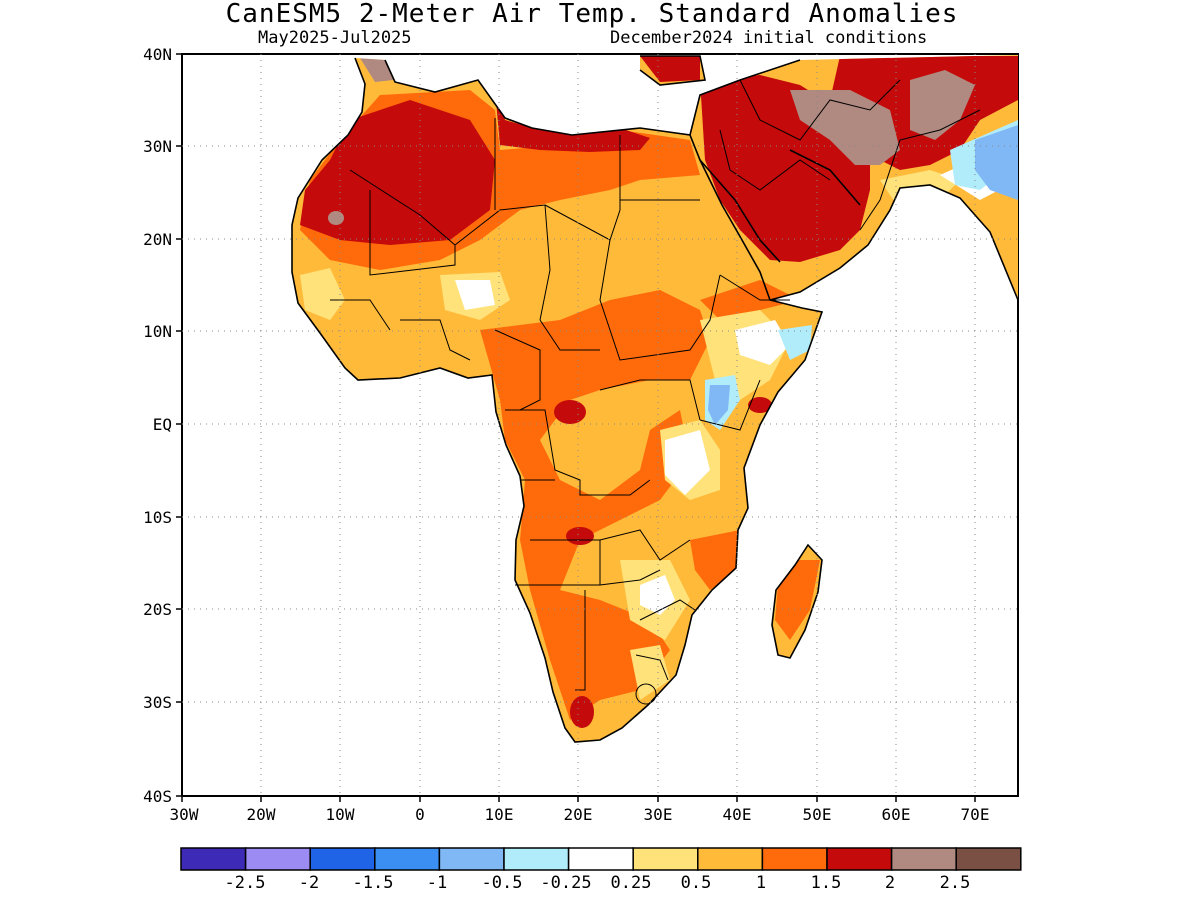 This screenshot has height=900, width=1200. Describe the element at coordinates (420, 814) in the screenshot. I see `lon-label: 0` at that location.